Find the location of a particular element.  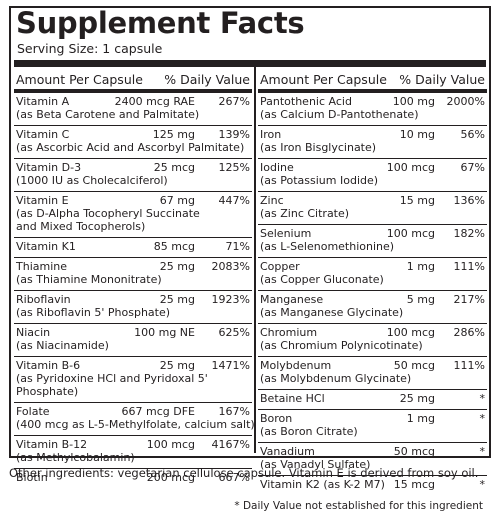

column-divider is located at coordinates (255, 260).